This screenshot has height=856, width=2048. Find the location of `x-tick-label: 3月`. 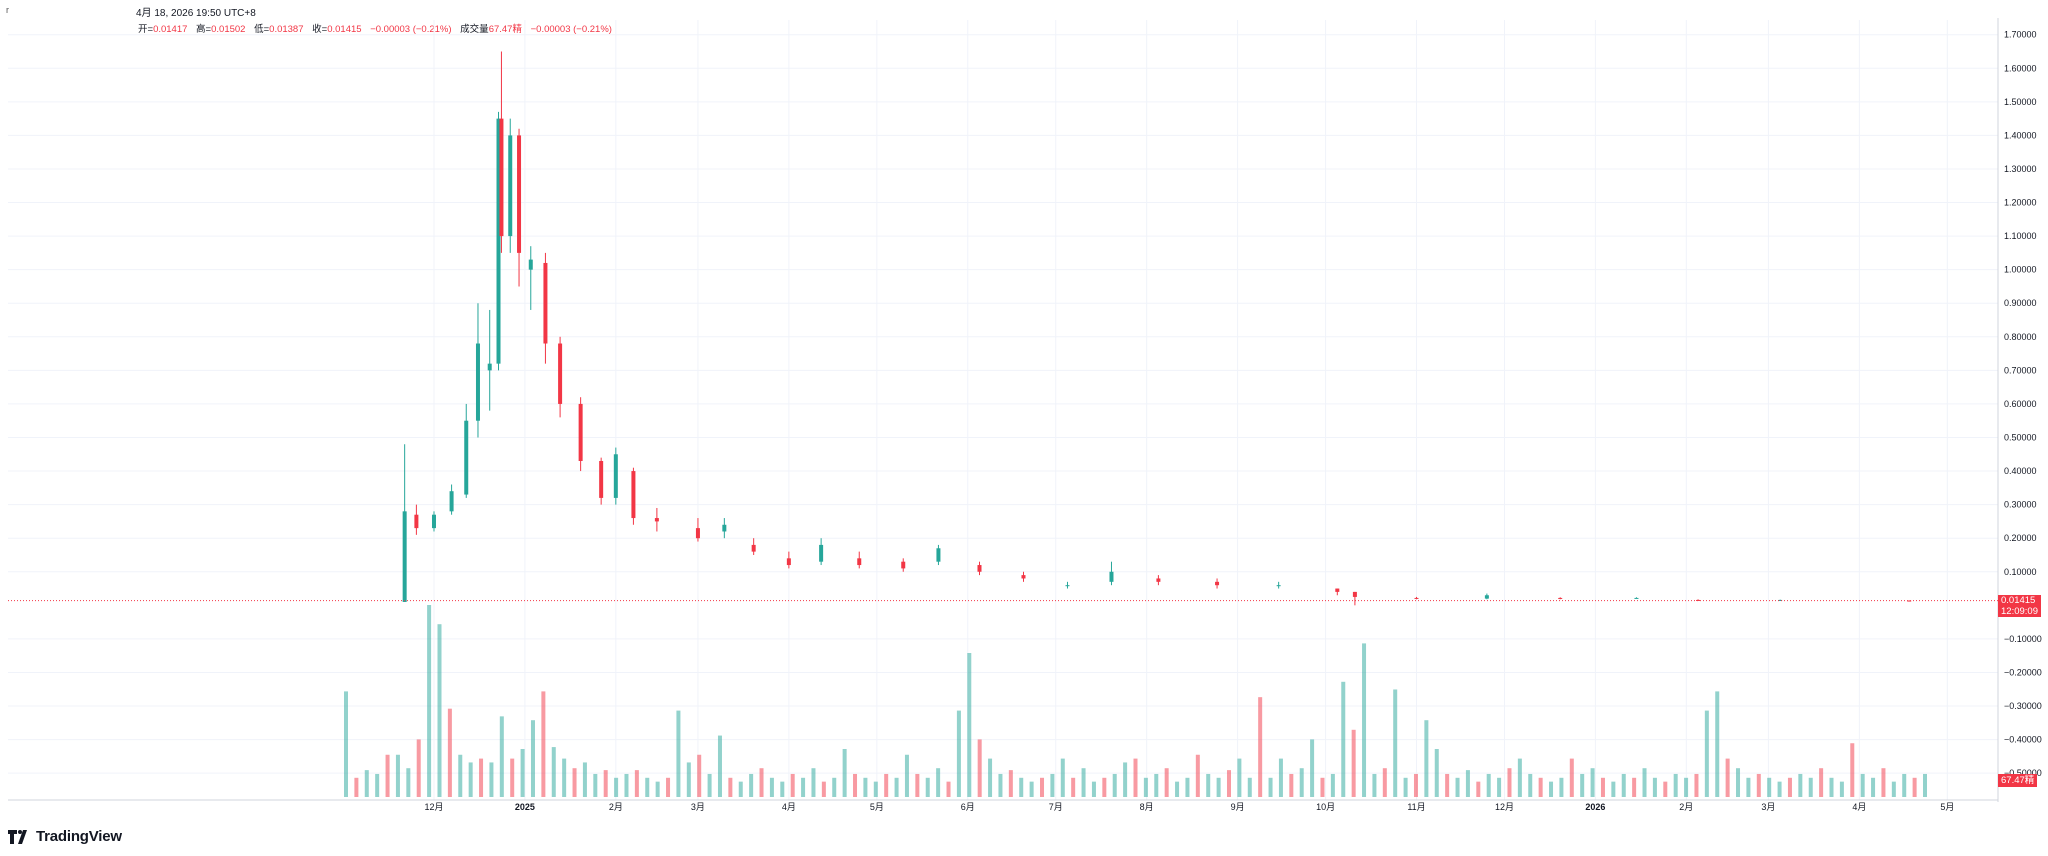

x-tick-label: 3月 is located at coordinates (1768, 807).